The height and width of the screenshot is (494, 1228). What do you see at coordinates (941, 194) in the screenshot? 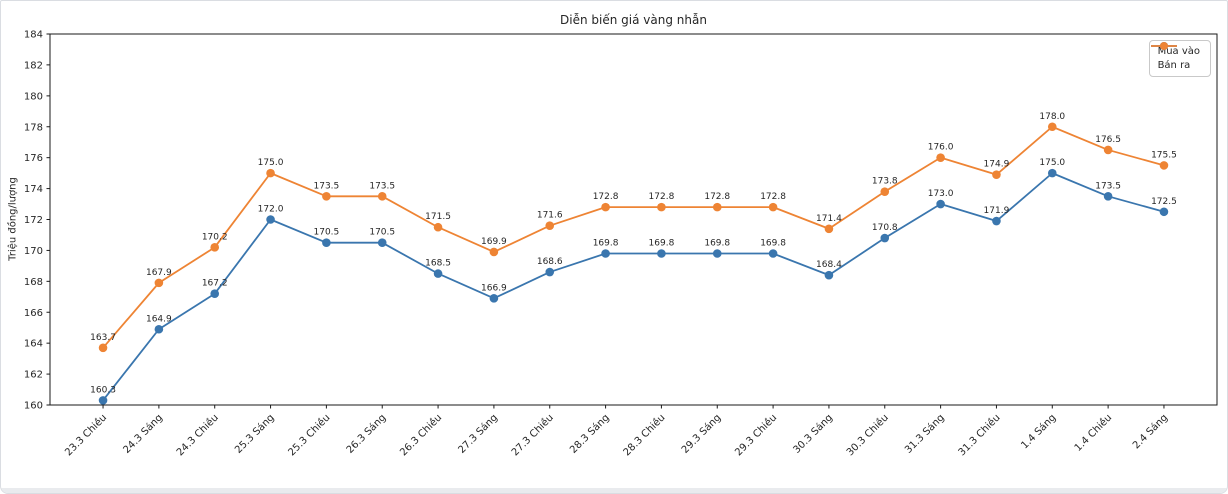
I see `data-point-label: 173.0` at bounding box center [941, 194].